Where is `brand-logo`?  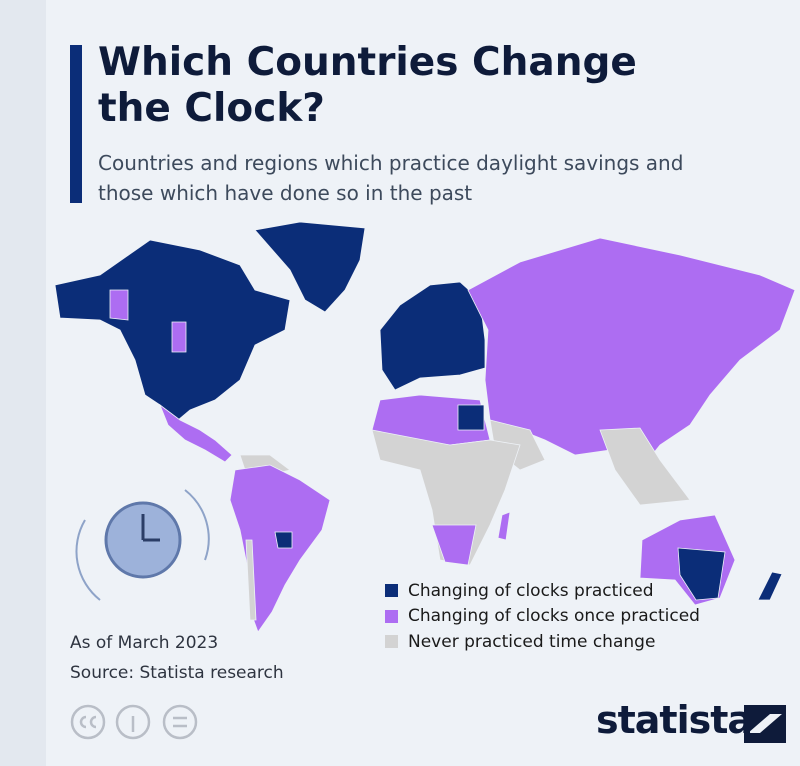 brand-logo is located at coordinates (765, 724).